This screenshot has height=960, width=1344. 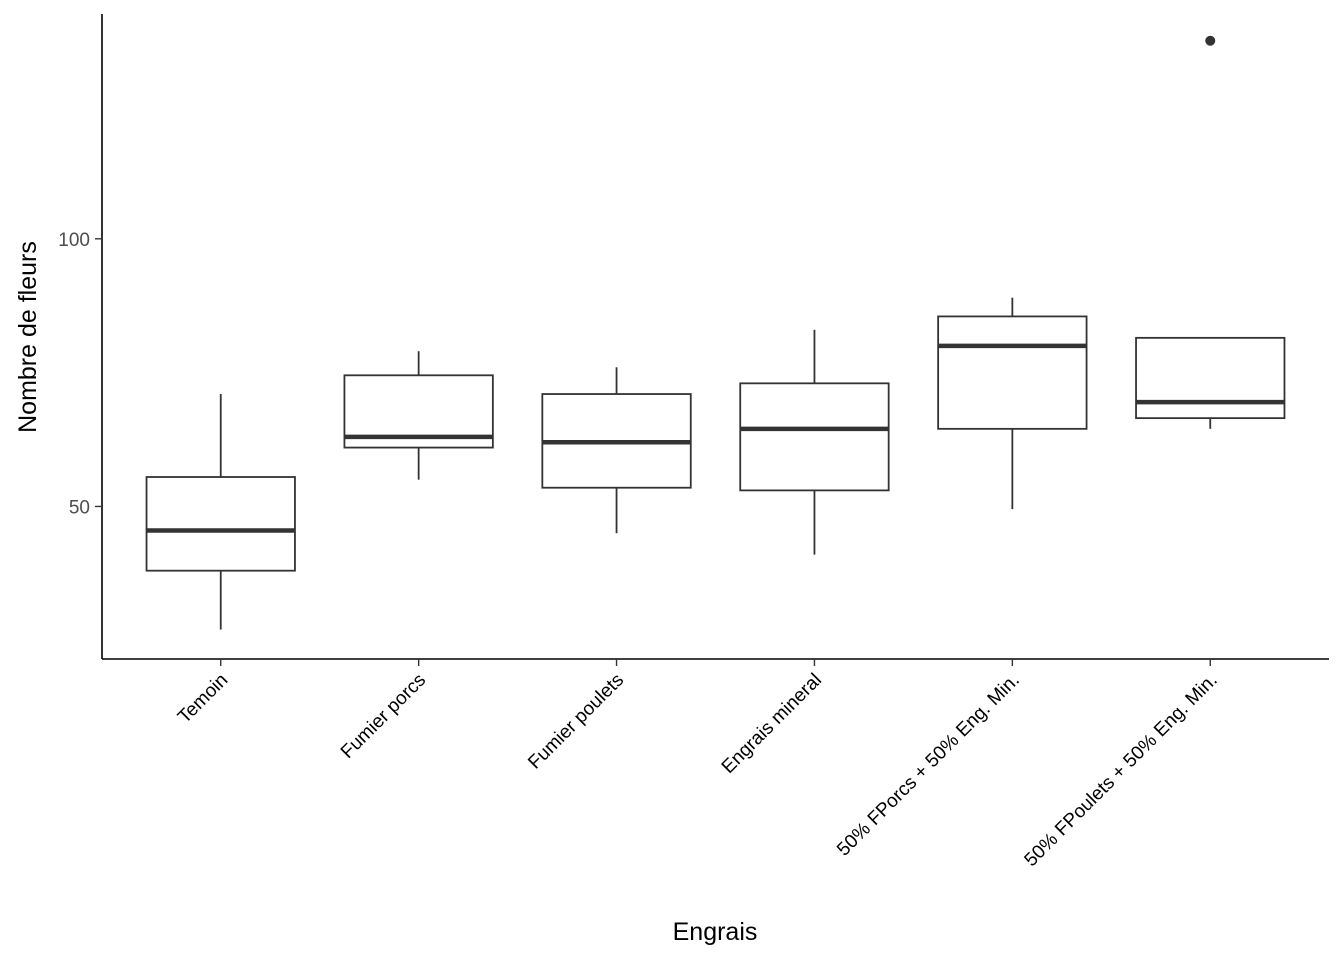 I want to click on x-tick-label: Engrais mineral, so click(x=772, y=724).